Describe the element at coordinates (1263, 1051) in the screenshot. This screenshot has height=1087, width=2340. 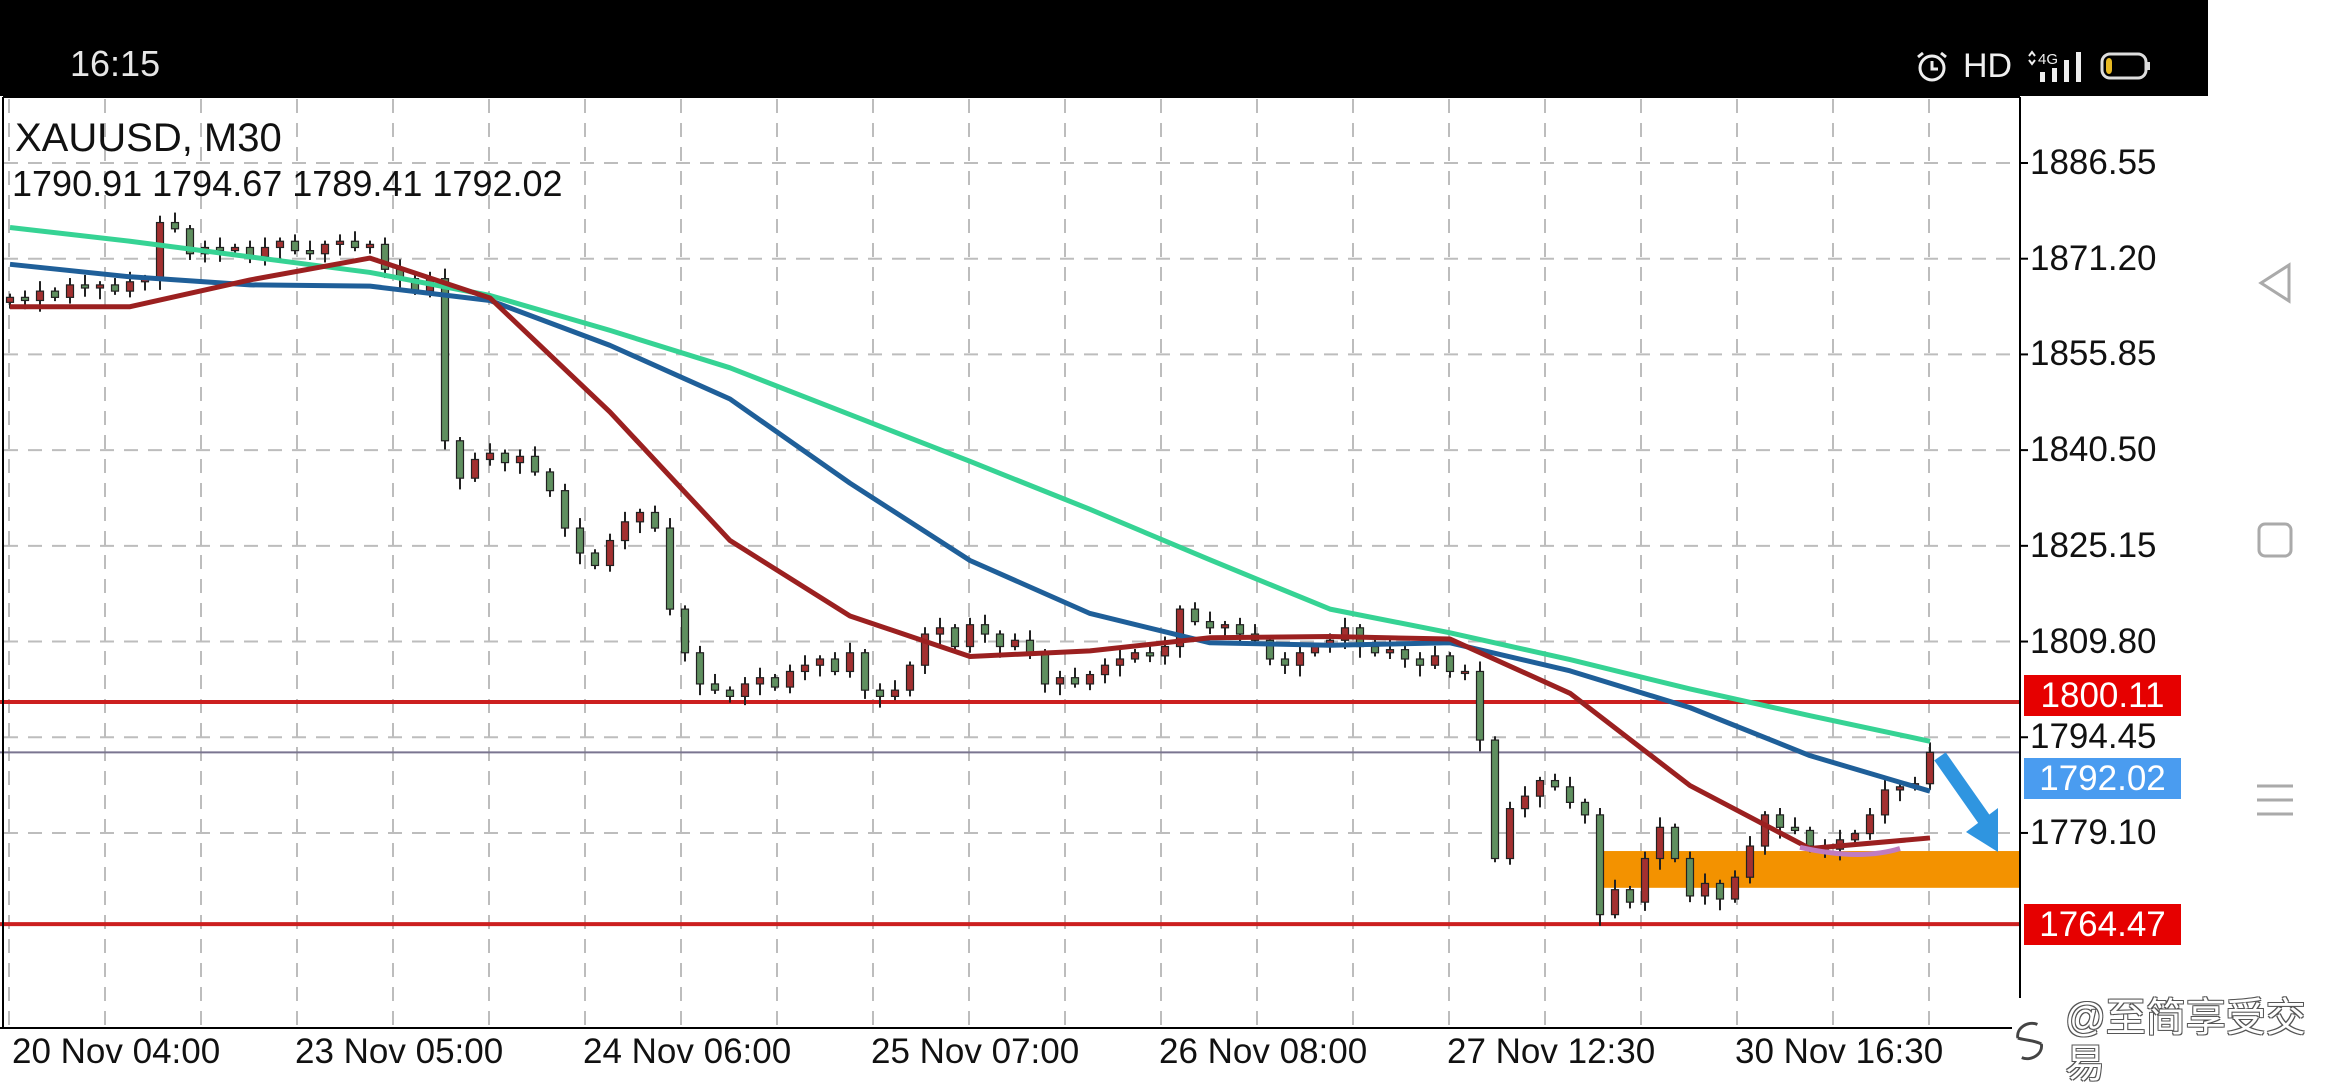
I see `time-tick-label: 26 Nov 08:00` at that location.